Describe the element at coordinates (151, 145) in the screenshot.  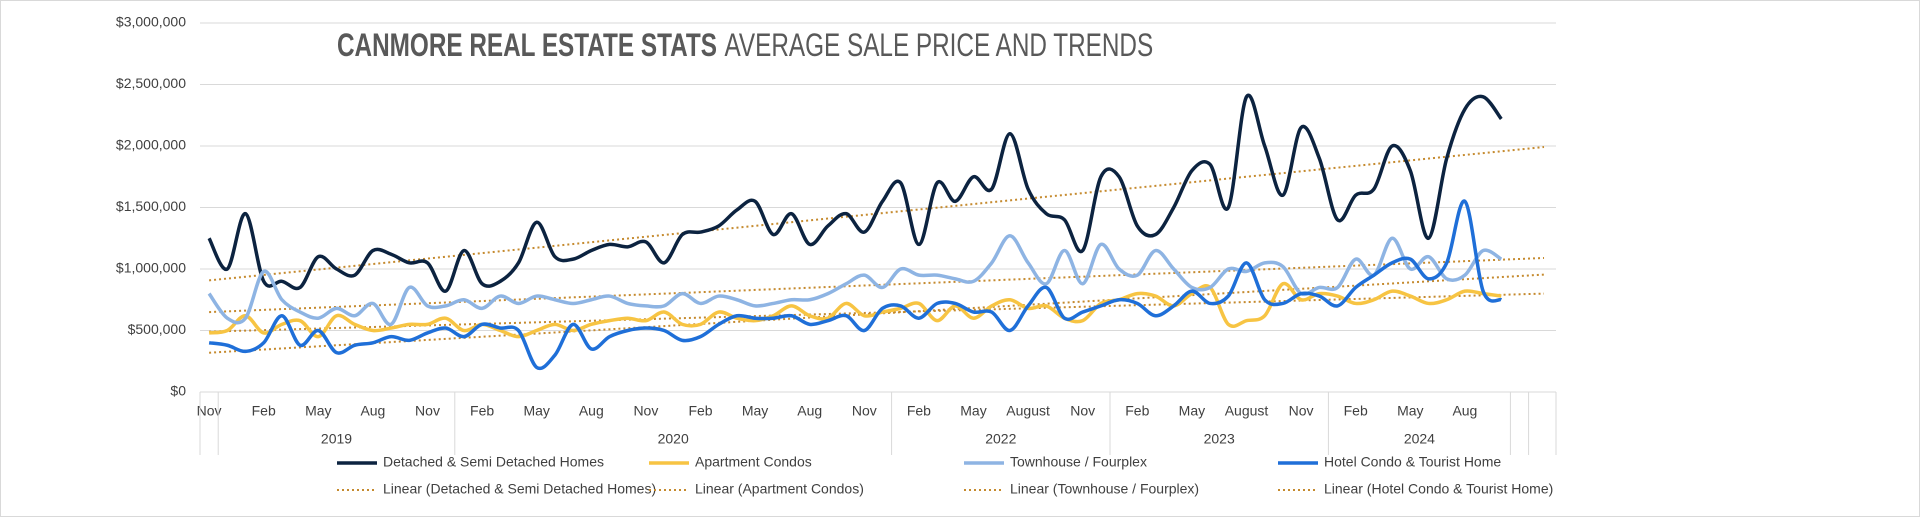
I see `y-tick-label: $2,000,000` at that location.